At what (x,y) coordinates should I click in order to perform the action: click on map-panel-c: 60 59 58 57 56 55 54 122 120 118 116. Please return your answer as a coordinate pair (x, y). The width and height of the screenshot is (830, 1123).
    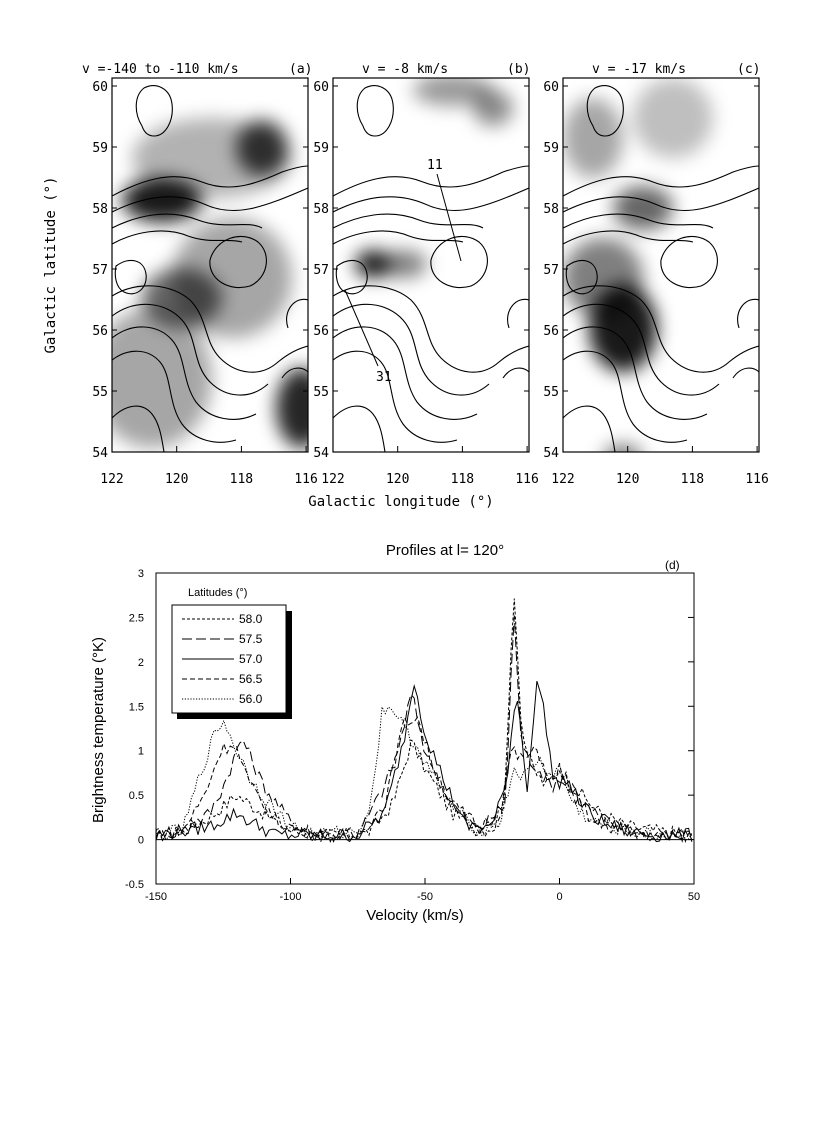
    Looking at the image, I should click on (656, 282).